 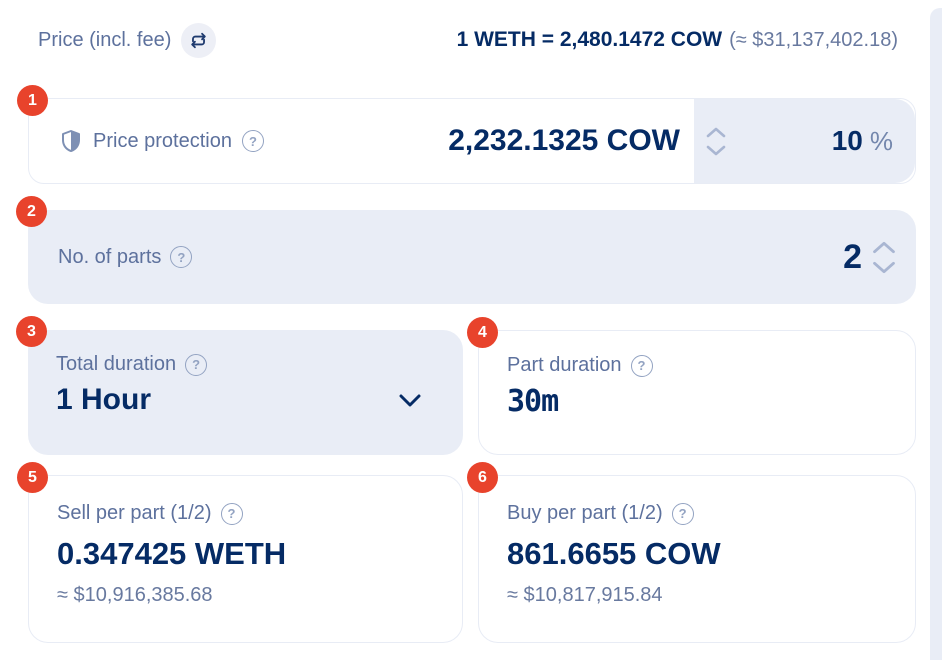 I want to click on part-duration-value: 30m, so click(x=533, y=401).